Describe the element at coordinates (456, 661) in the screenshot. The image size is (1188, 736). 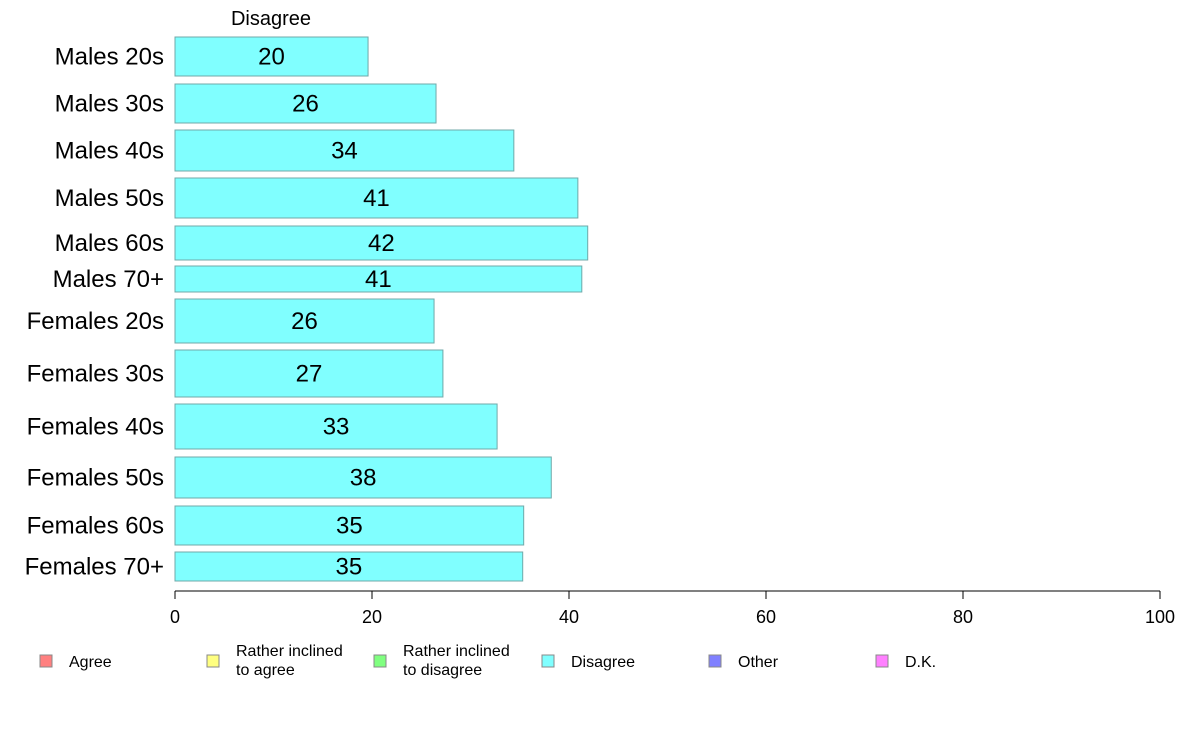
I see `legend-label: Rather inclined to disagree` at that location.